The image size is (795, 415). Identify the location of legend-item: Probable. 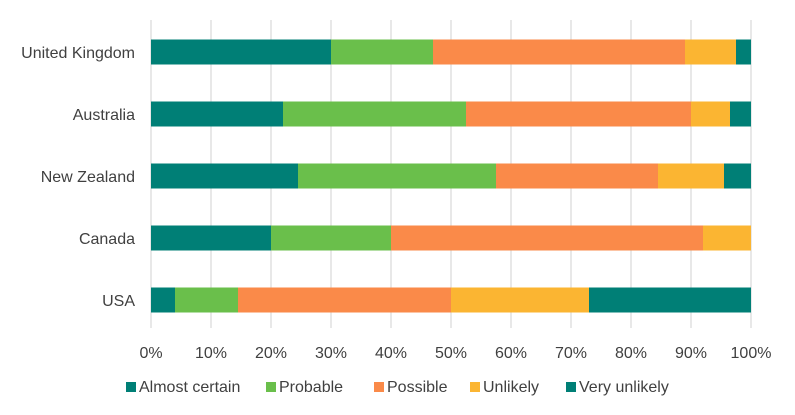
(304, 387).